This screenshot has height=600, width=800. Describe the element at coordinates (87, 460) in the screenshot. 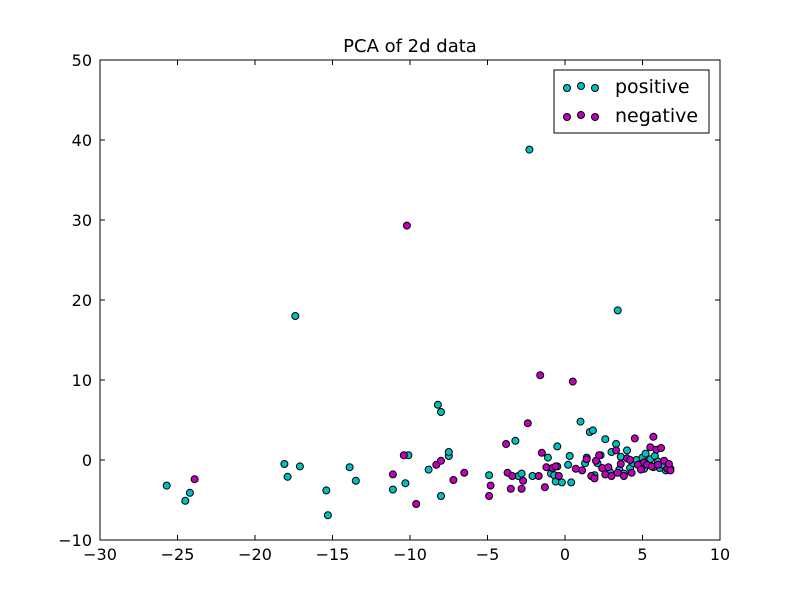

I see `y-tick-label: 0` at that location.